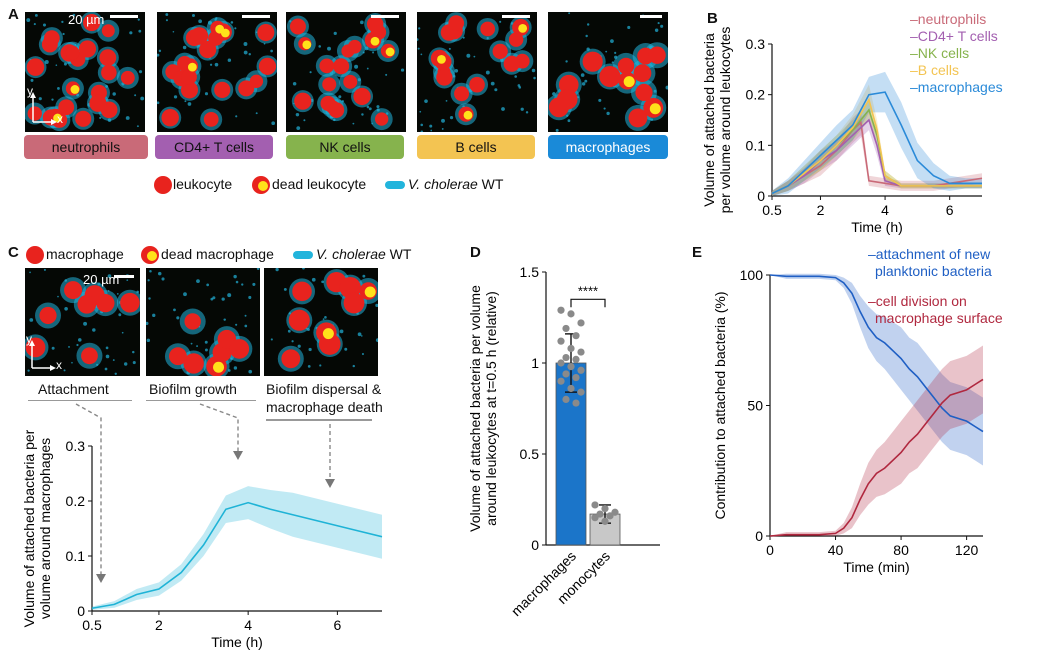  I want to click on x-tick-label: 0, so click(770, 550).